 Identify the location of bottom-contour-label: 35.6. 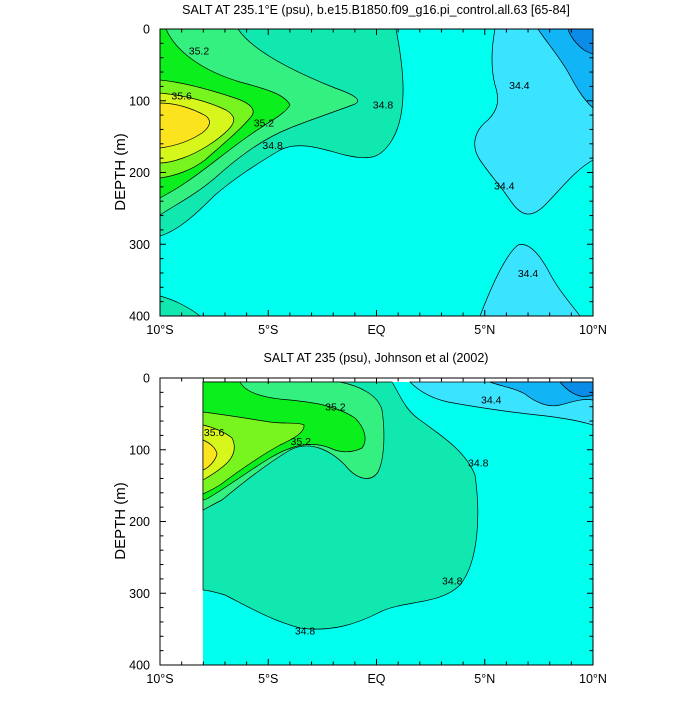
(214, 433).